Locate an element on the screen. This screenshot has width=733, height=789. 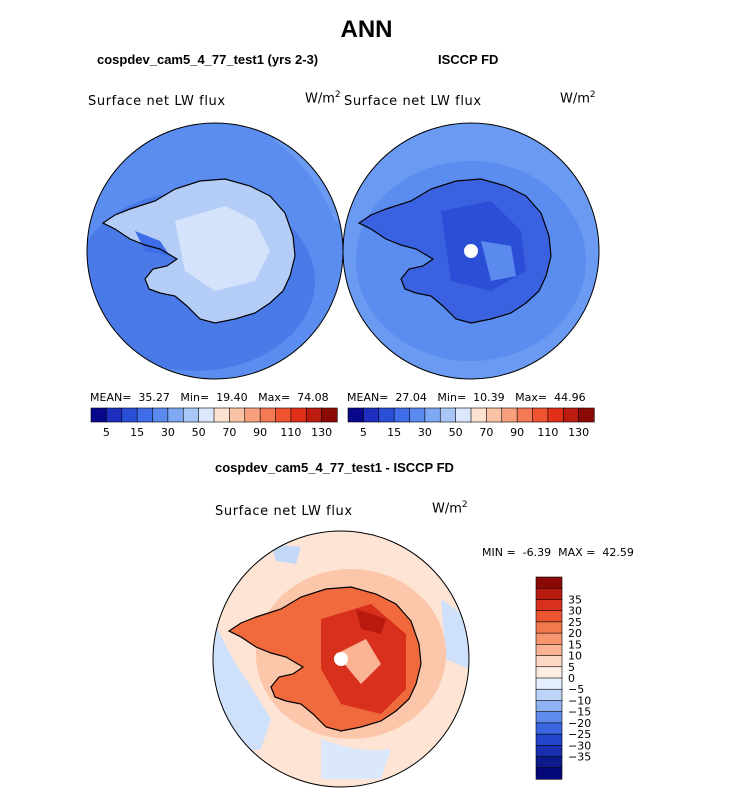
right-map-mid is located at coordinates (498, 261).